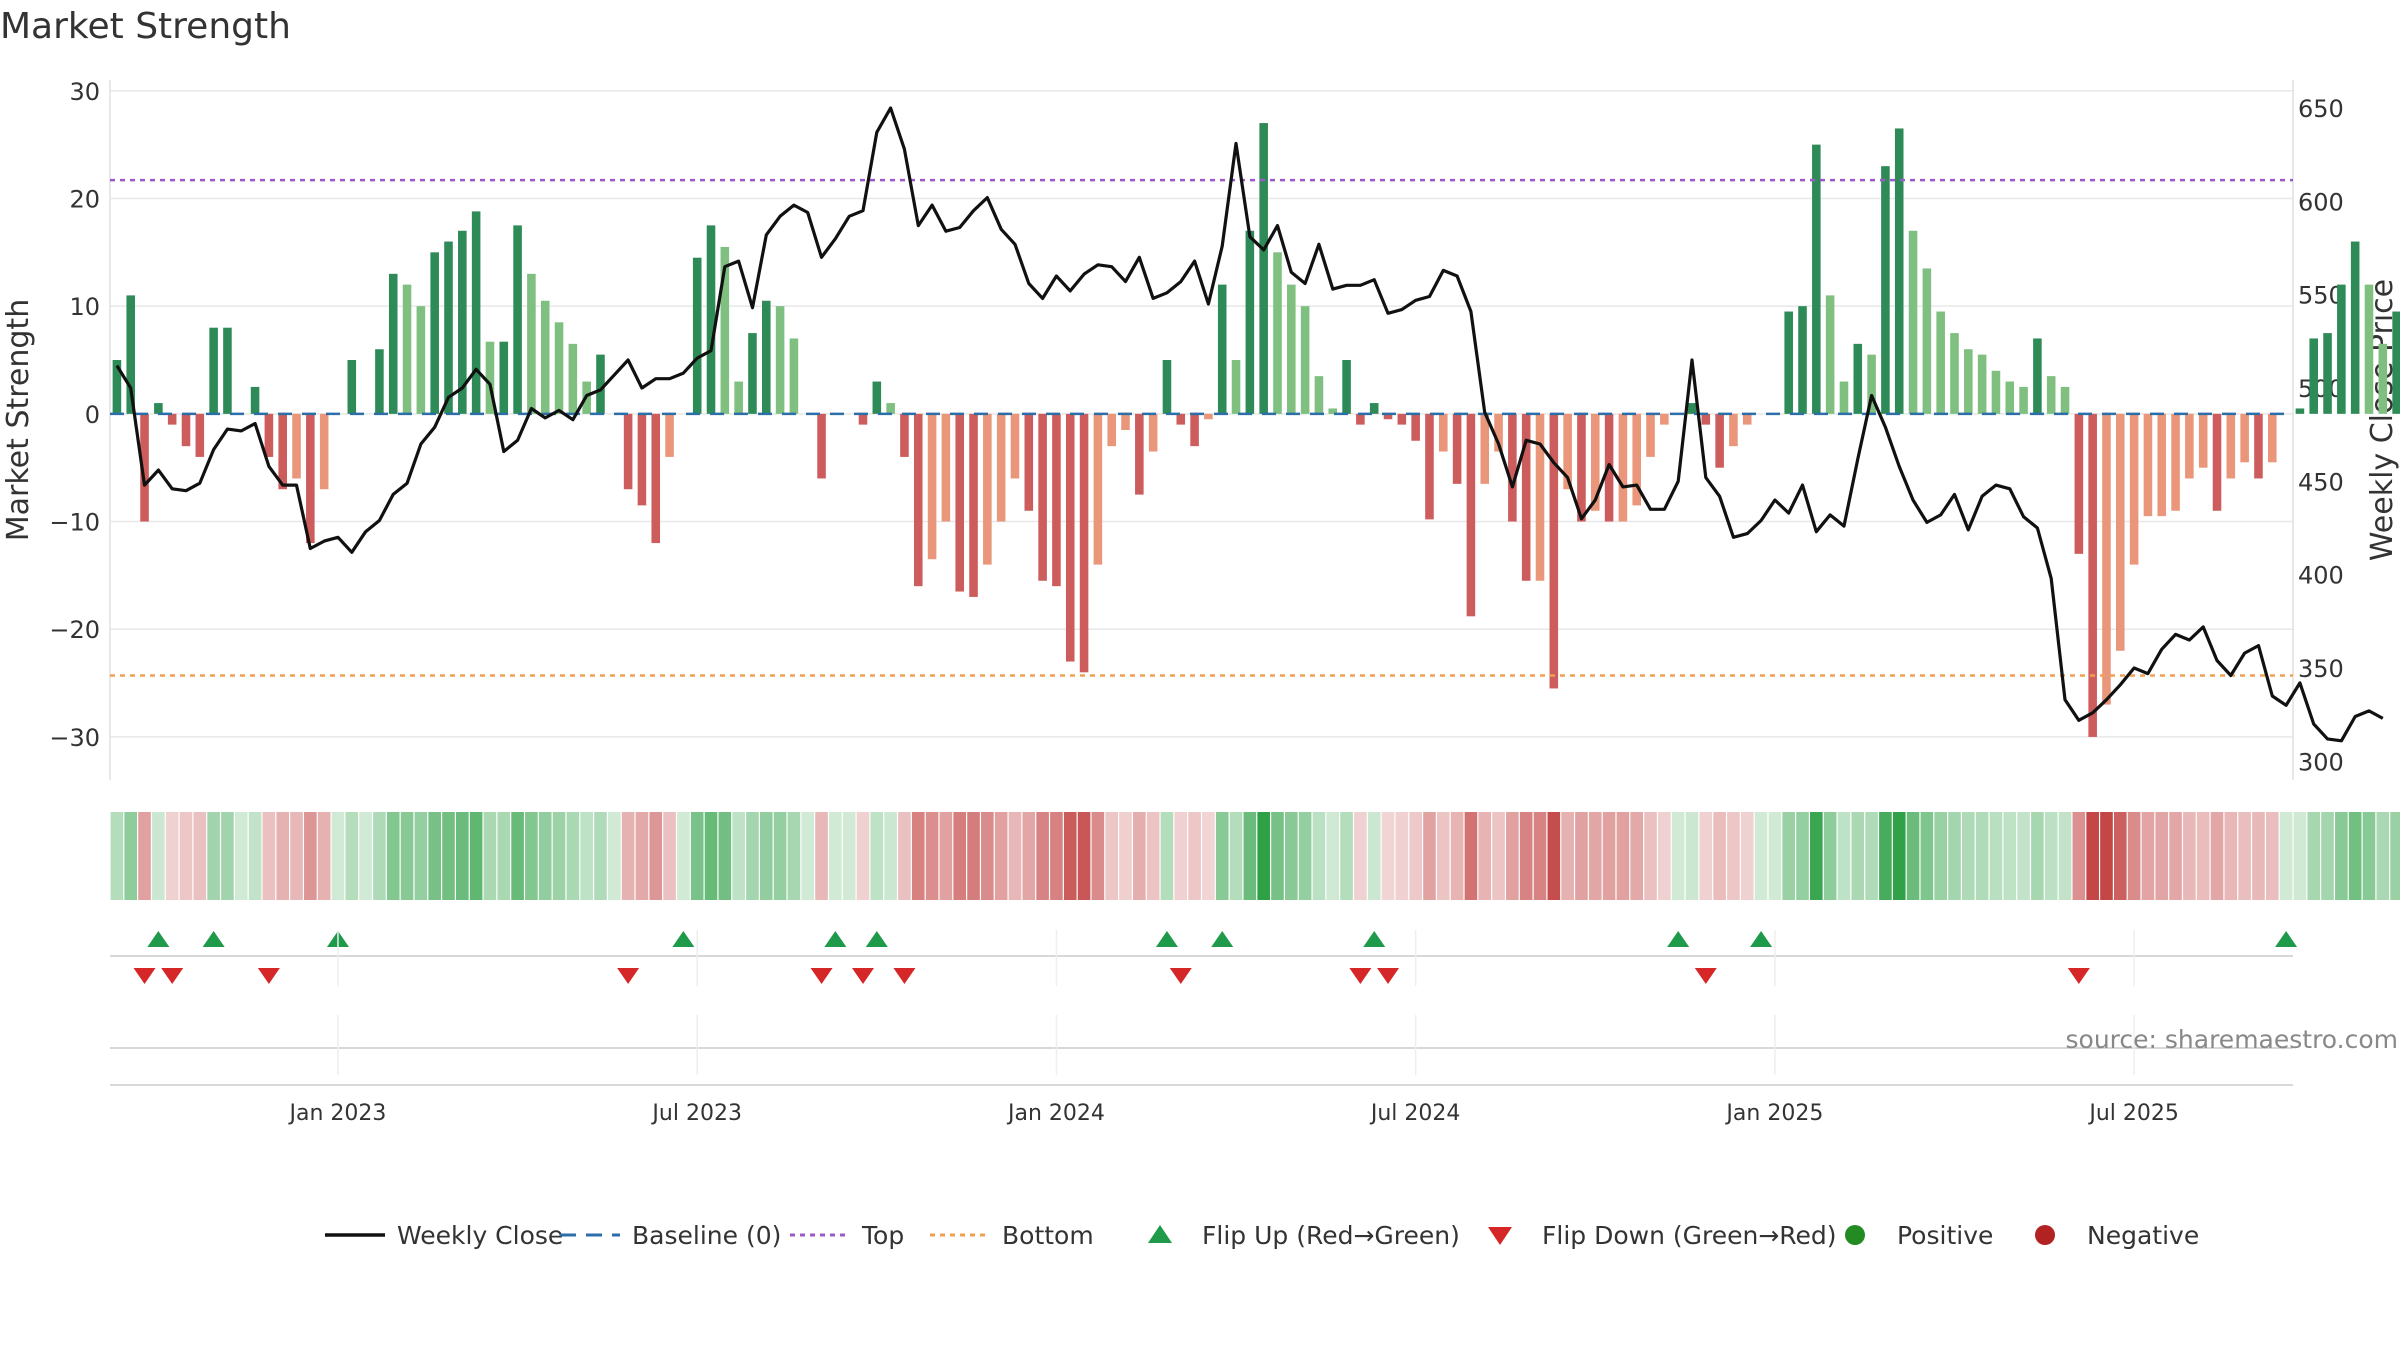 The height and width of the screenshot is (1350, 2400). What do you see at coordinates (1255, 856) in the screenshot?
I see `strength-heat-strip` at bounding box center [1255, 856].